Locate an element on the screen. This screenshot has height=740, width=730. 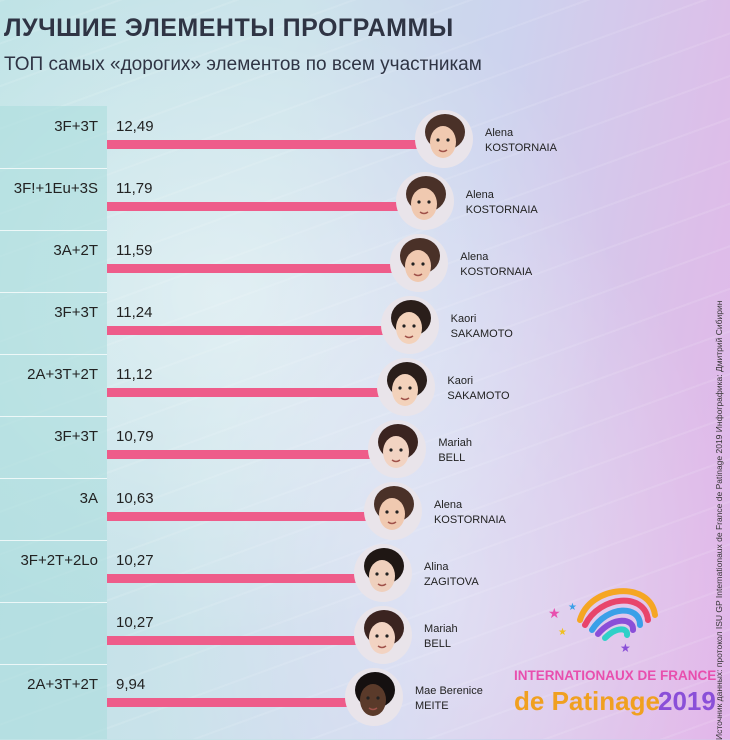
value-label: 9,94 is located at coordinates (131, 684).